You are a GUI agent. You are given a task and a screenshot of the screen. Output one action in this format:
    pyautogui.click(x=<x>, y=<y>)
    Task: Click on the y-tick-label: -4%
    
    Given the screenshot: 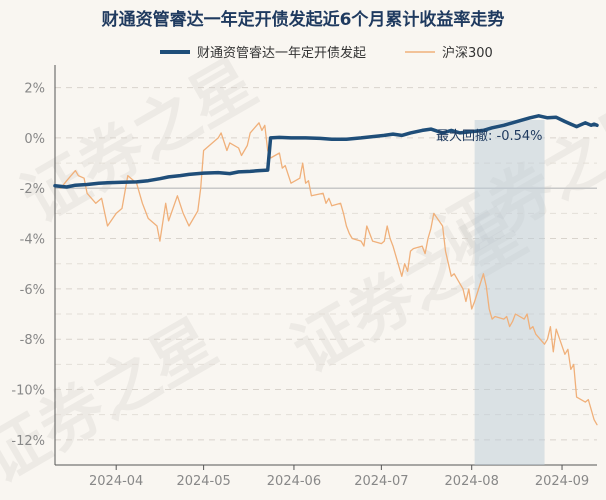 What is the action you would take?
    pyautogui.click(x=32, y=240)
    